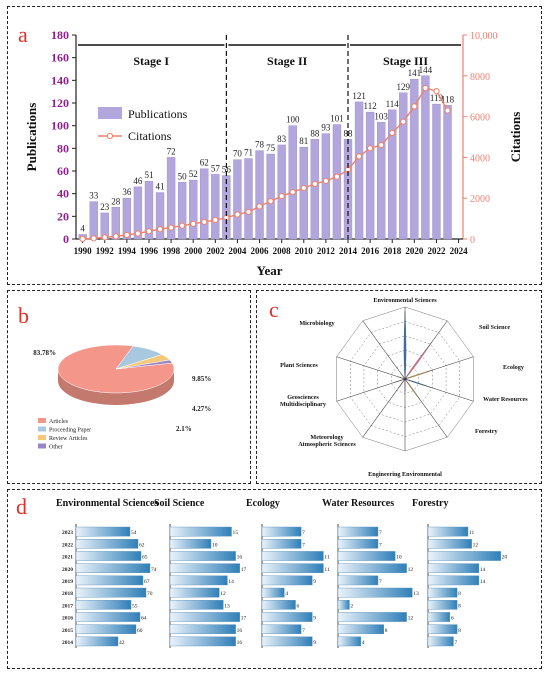 The height and width of the screenshot is (676, 550). What do you see at coordinates (286, 594) in the screenshot?
I see `category-year-value: 4` at bounding box center [286, 594].